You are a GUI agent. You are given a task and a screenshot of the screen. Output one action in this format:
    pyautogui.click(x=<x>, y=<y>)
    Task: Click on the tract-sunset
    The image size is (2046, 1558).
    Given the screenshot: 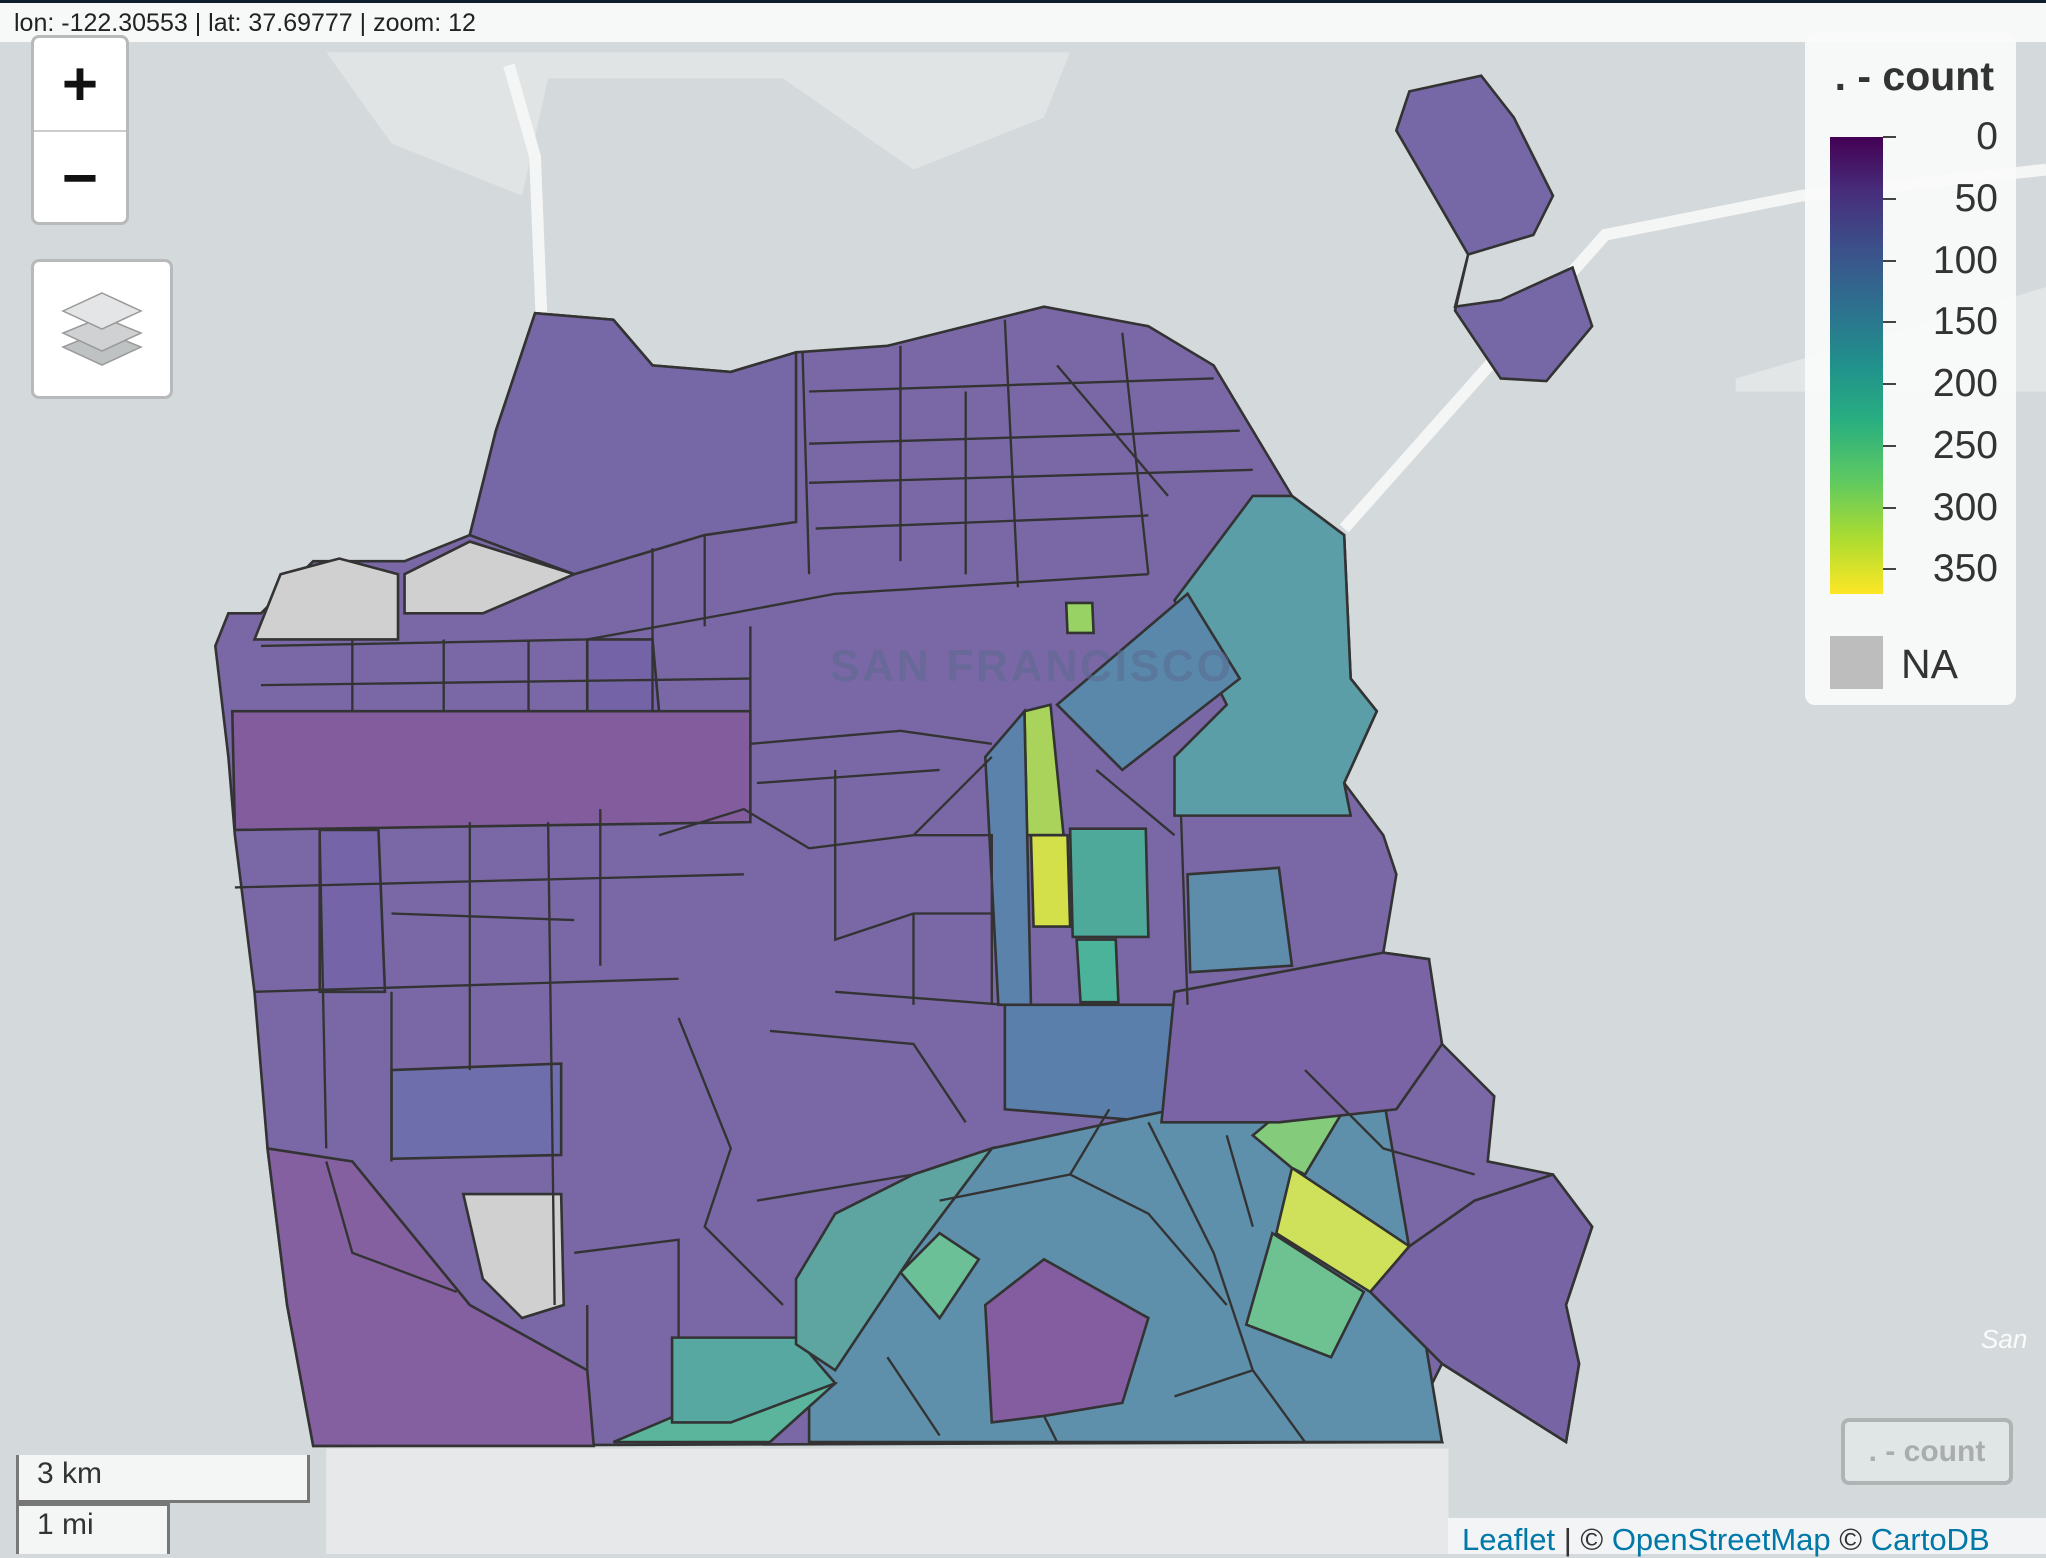 What is the action you would take?
    pyautogui.click(x=476, y=1111)
    